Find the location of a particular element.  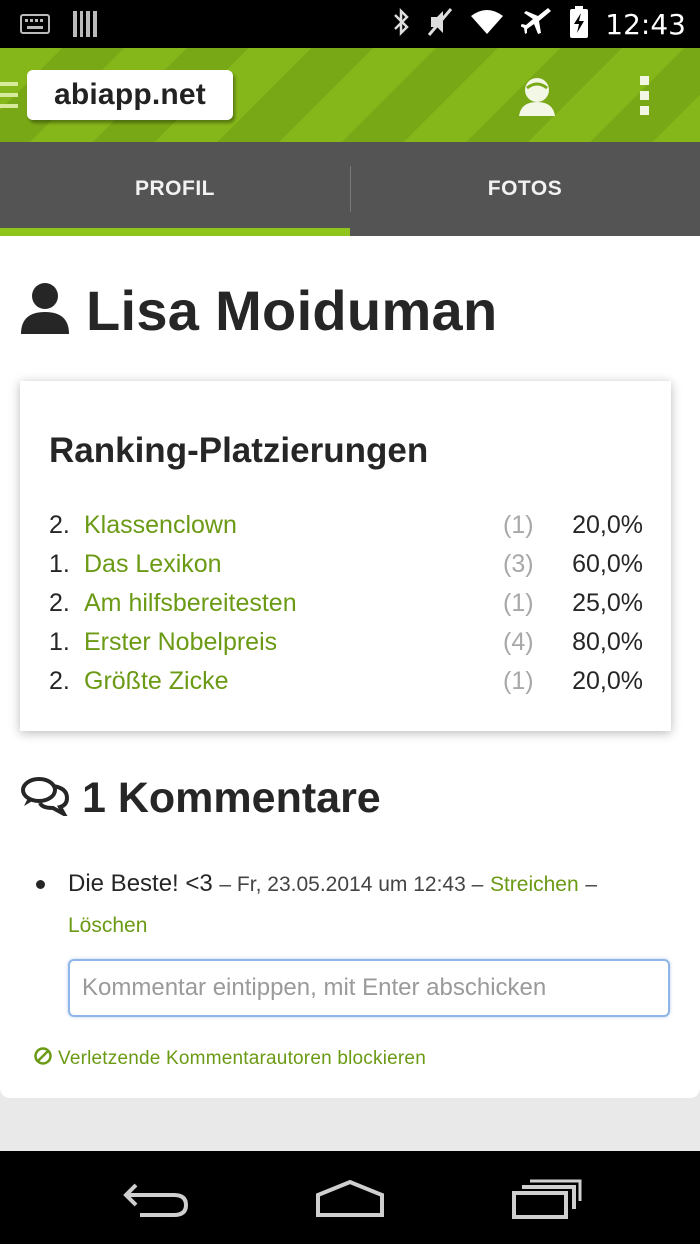

bullet is located at coordinates (40, 884).